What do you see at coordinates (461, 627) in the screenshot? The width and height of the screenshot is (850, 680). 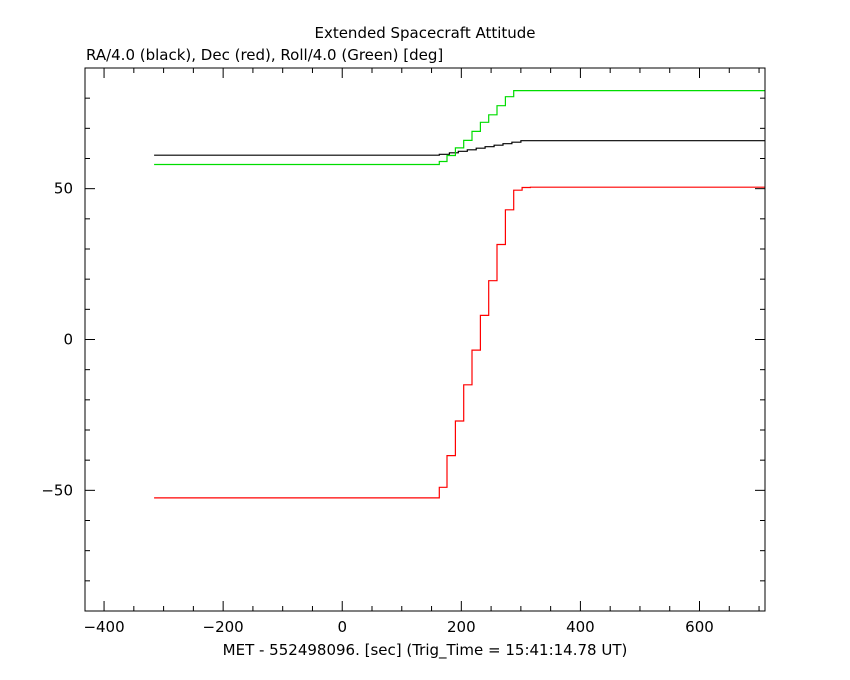 I see `x-tick-label: 200` at bounding box center [461, 627].